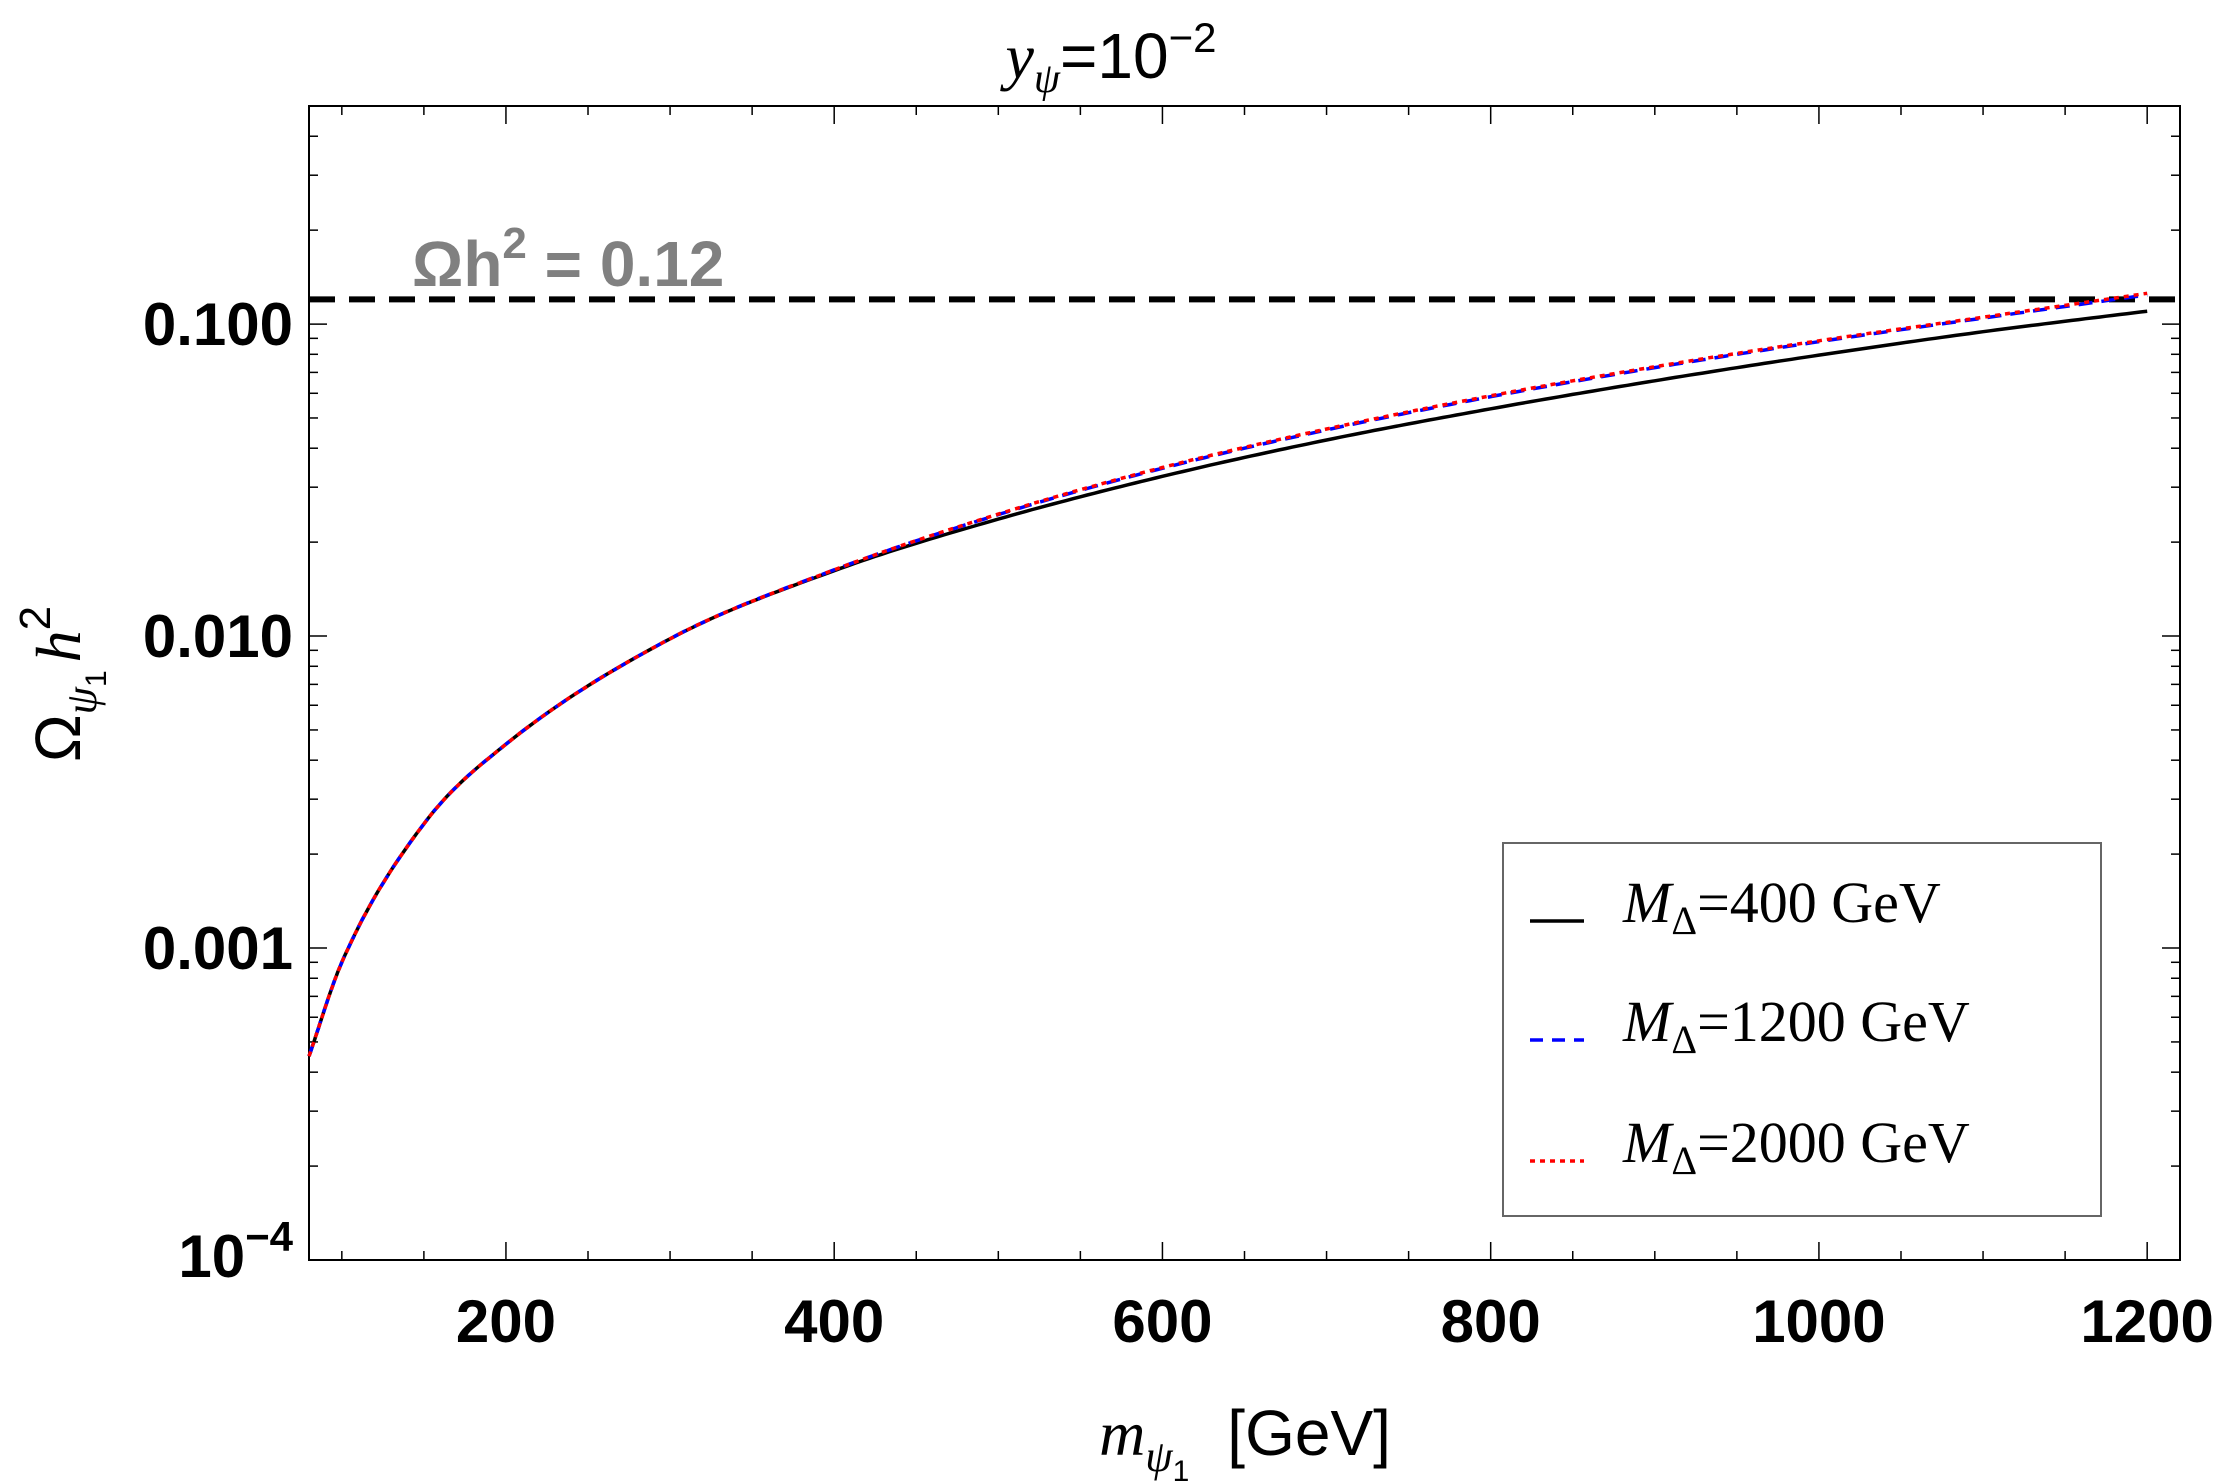 The height and width of the screenshot is (1481, 2222). Describe the element at coordinates (218, 324) in the screenshot. I see `y-tick-label: 0.100` at that location.